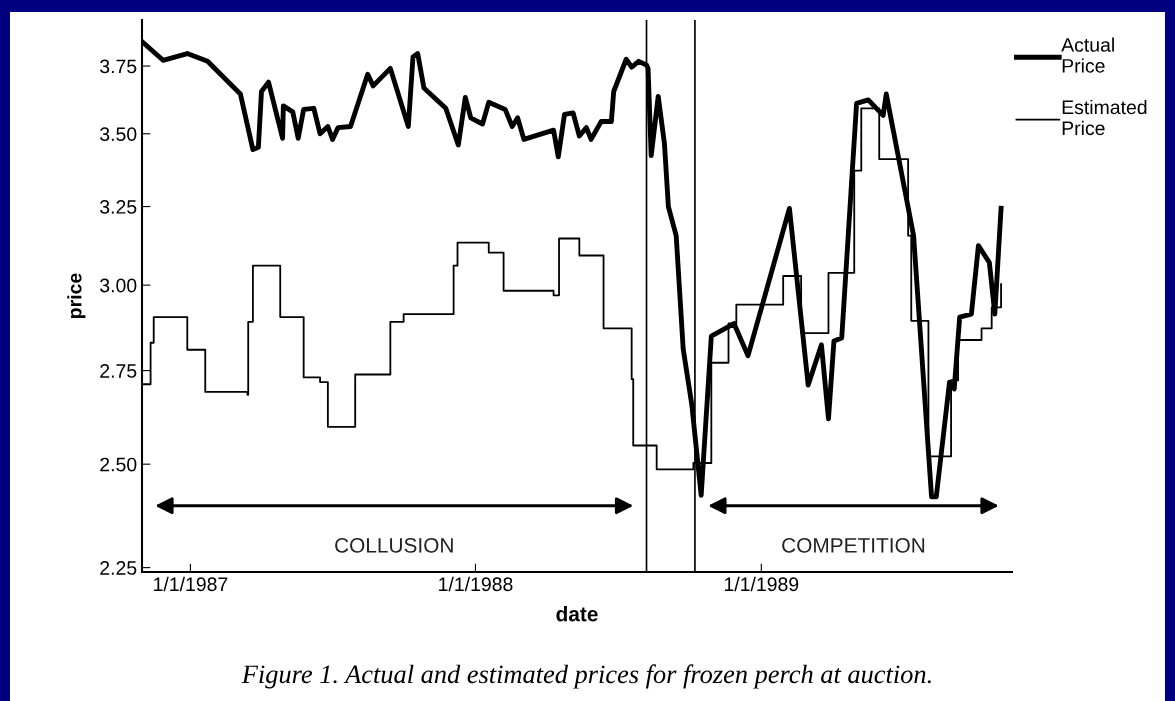  I want to click on legend-label: Actual Price, so click(1087, 55).